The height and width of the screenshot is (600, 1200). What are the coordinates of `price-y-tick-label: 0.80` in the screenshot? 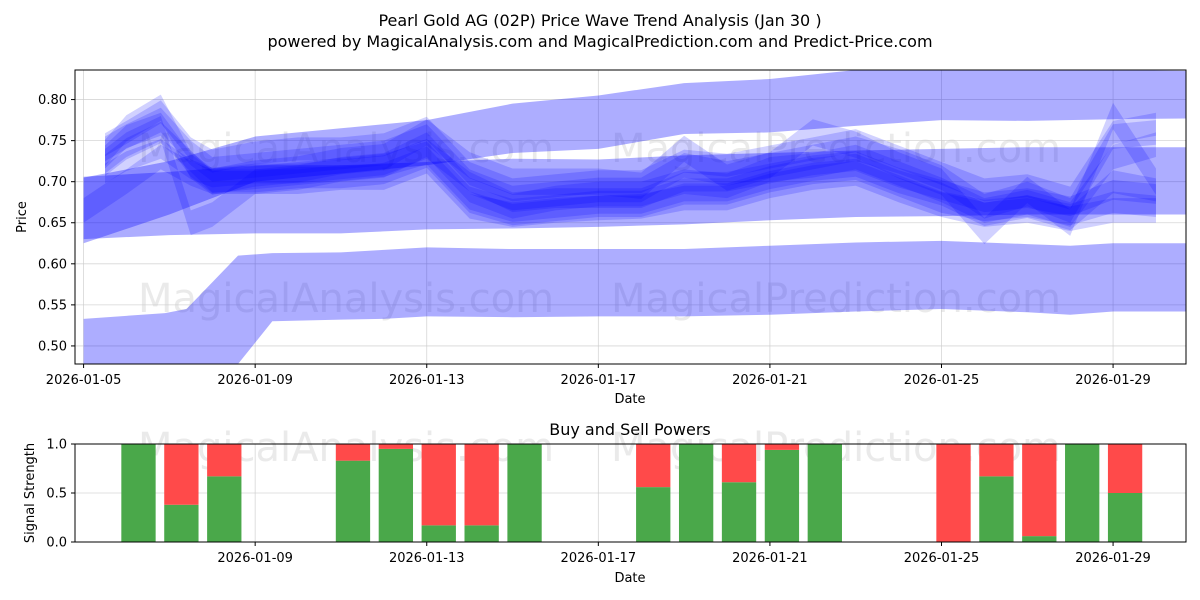 It's located at (52, 100).